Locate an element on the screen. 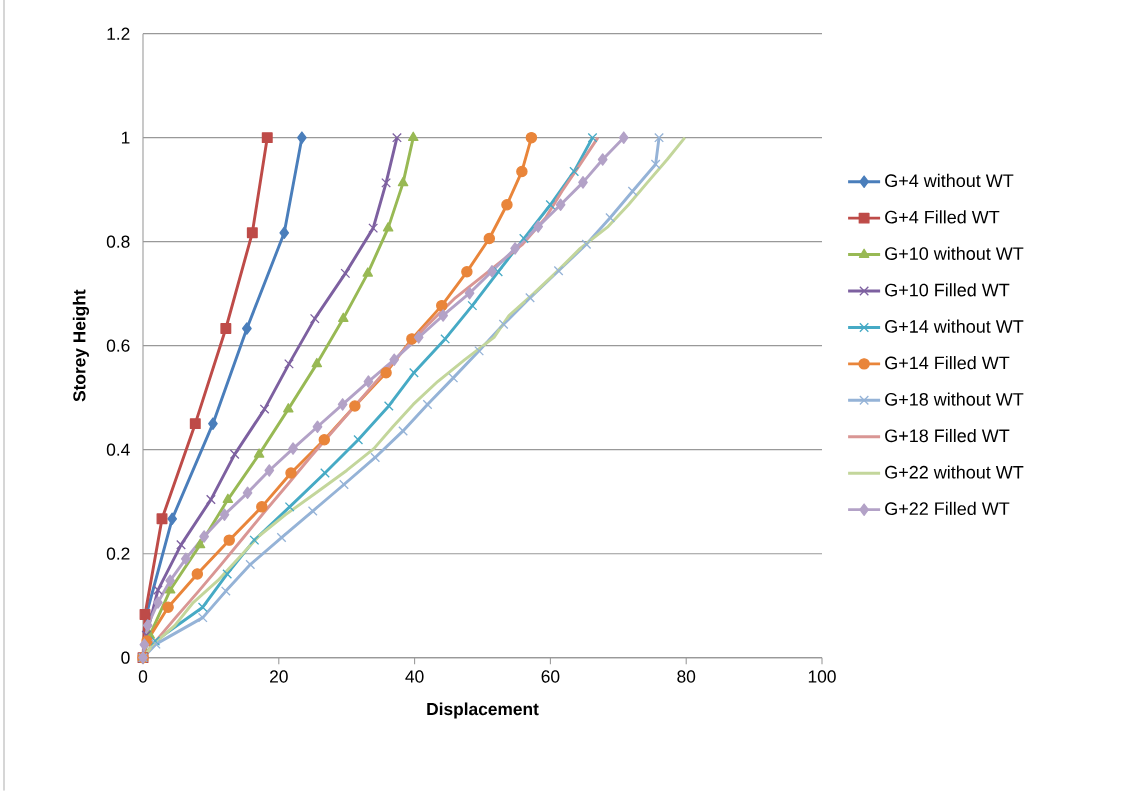 This screenshot has height=791, width=1132. legend-label: G+14 Filled WT is located at coordinates (947, 363).